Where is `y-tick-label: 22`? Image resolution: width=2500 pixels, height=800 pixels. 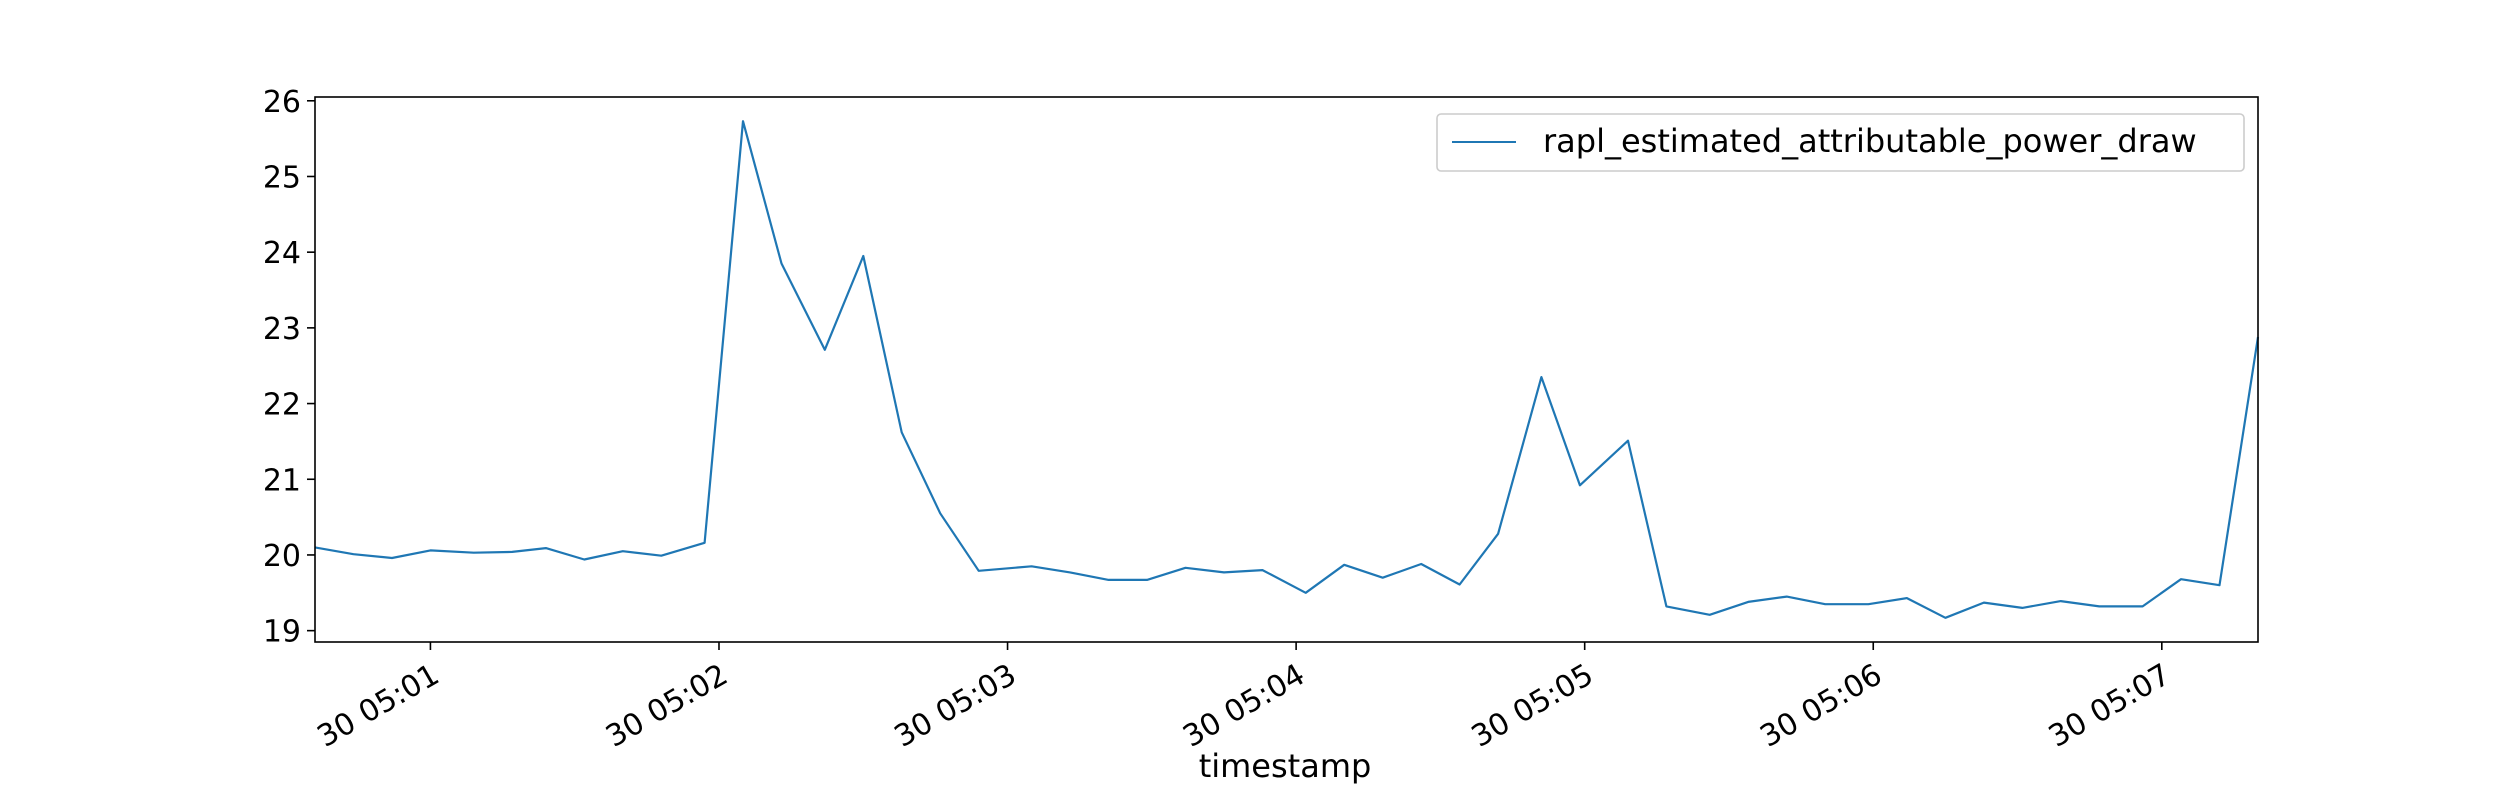 y-tick-label: 22 is located at coordinates (282, 405).